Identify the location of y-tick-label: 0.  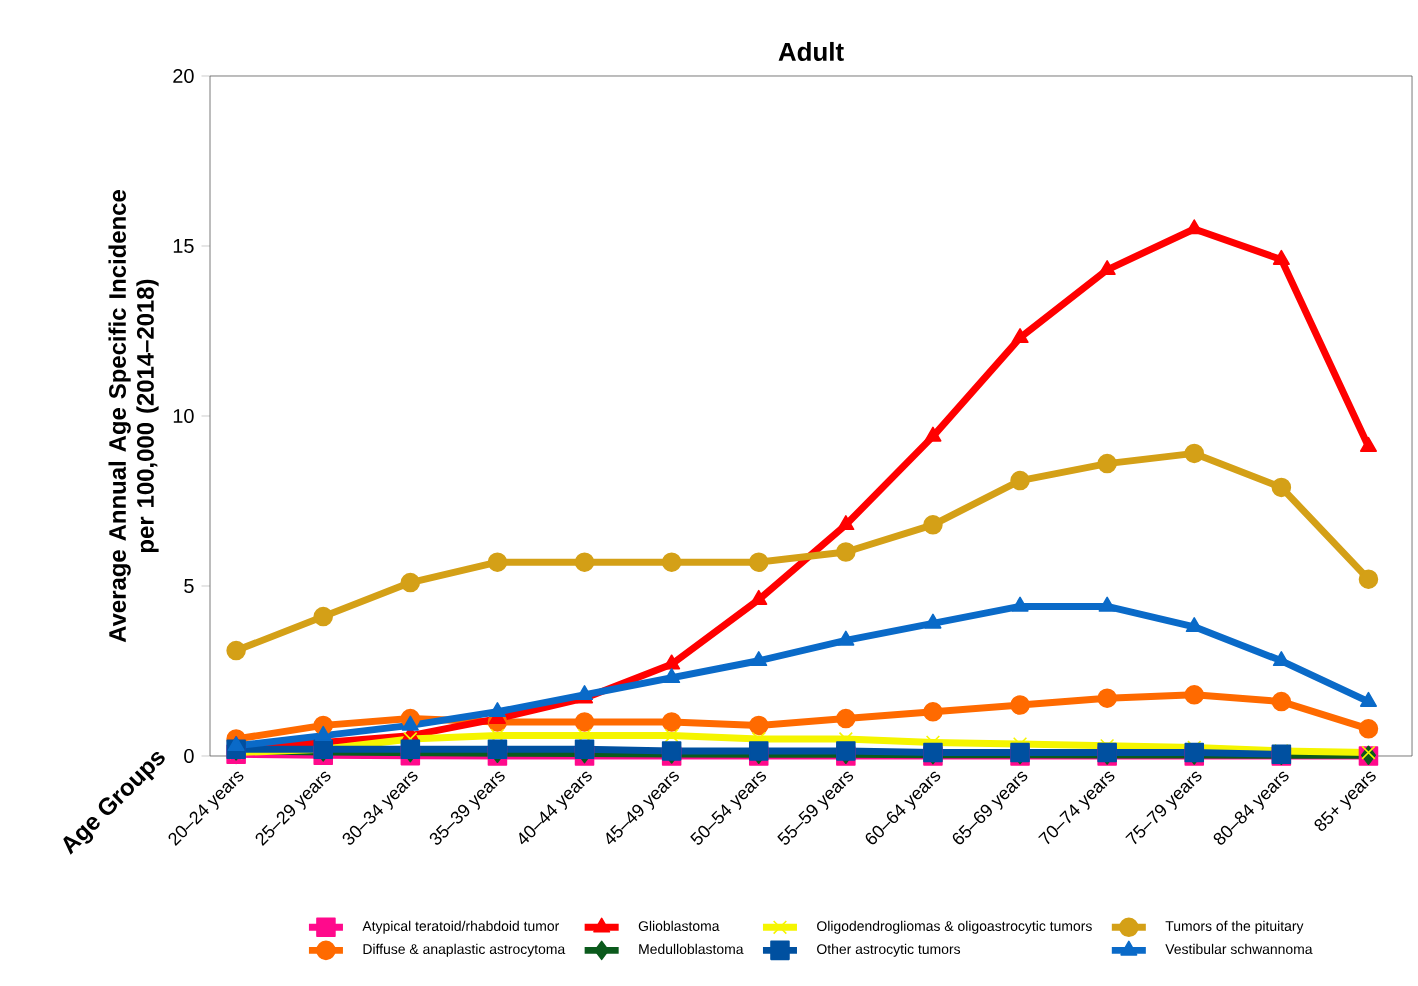
(189, 756).